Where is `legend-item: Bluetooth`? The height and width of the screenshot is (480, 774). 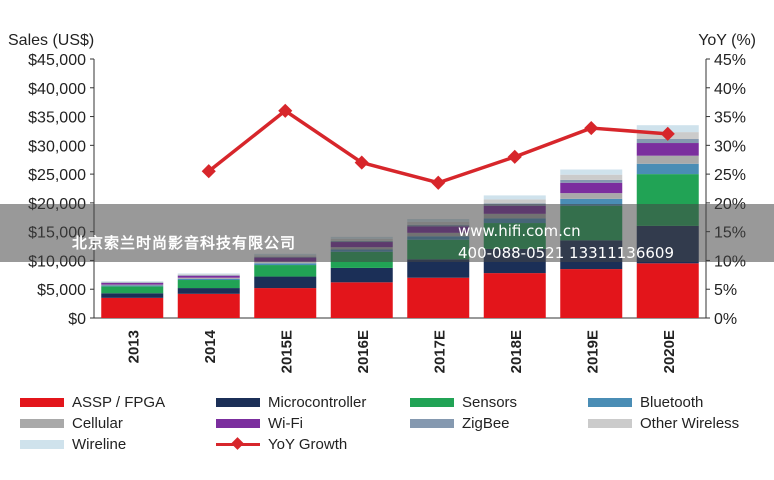
legend-item: Bluetooth is located at coordinates (645, 402).